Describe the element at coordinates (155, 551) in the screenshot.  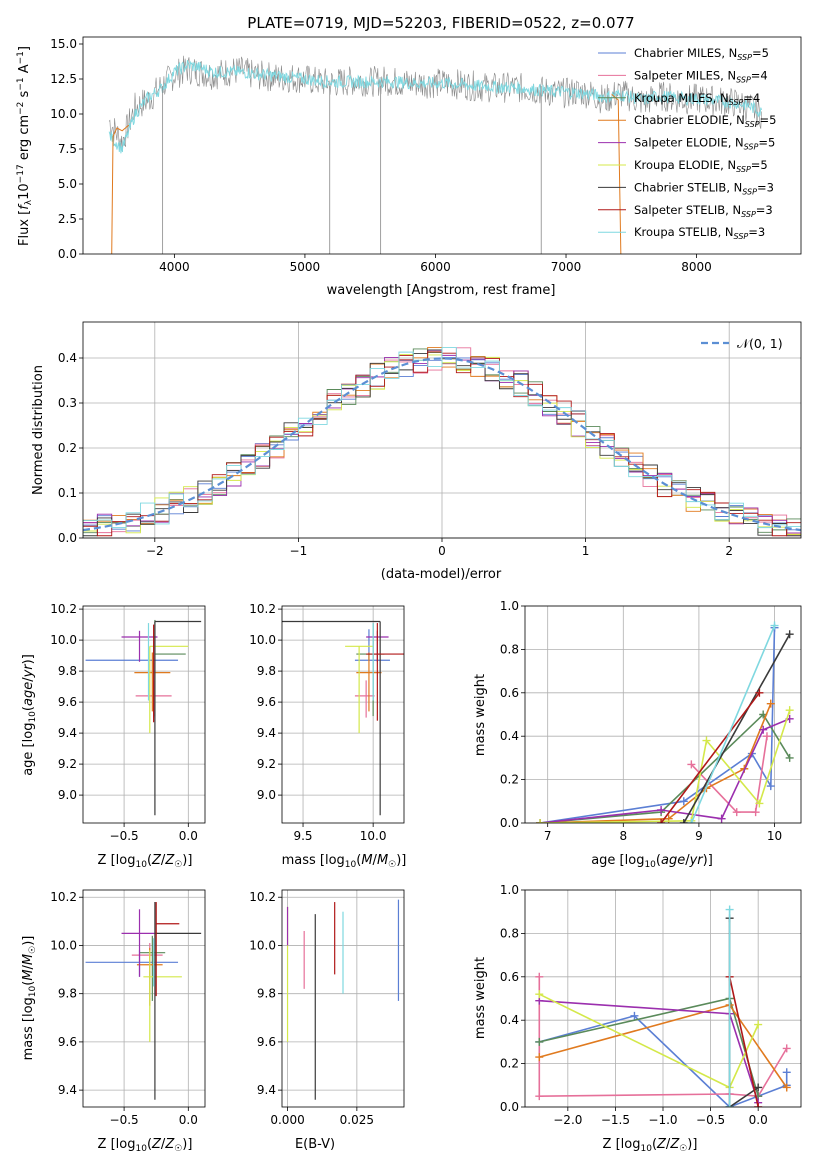
I see `x-tick-label: −2` at that location.